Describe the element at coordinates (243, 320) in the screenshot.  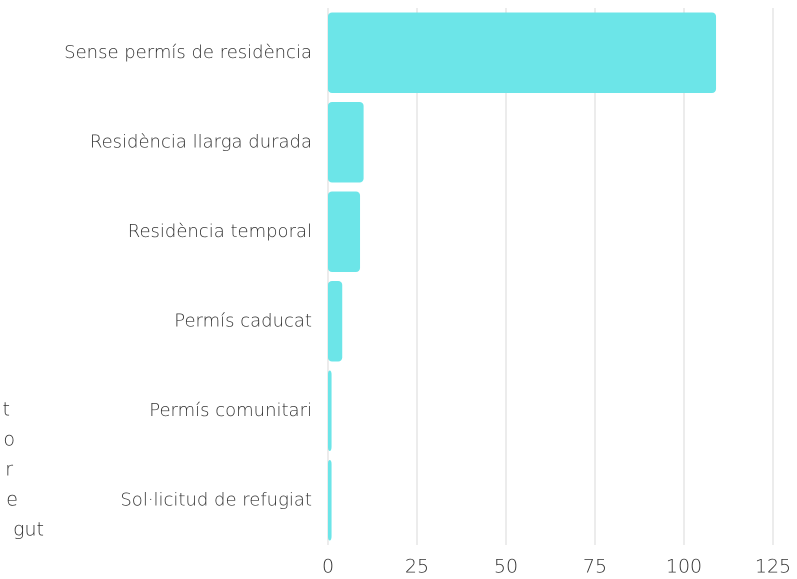
I see `y-tick-label: Permís caducat` at that location.